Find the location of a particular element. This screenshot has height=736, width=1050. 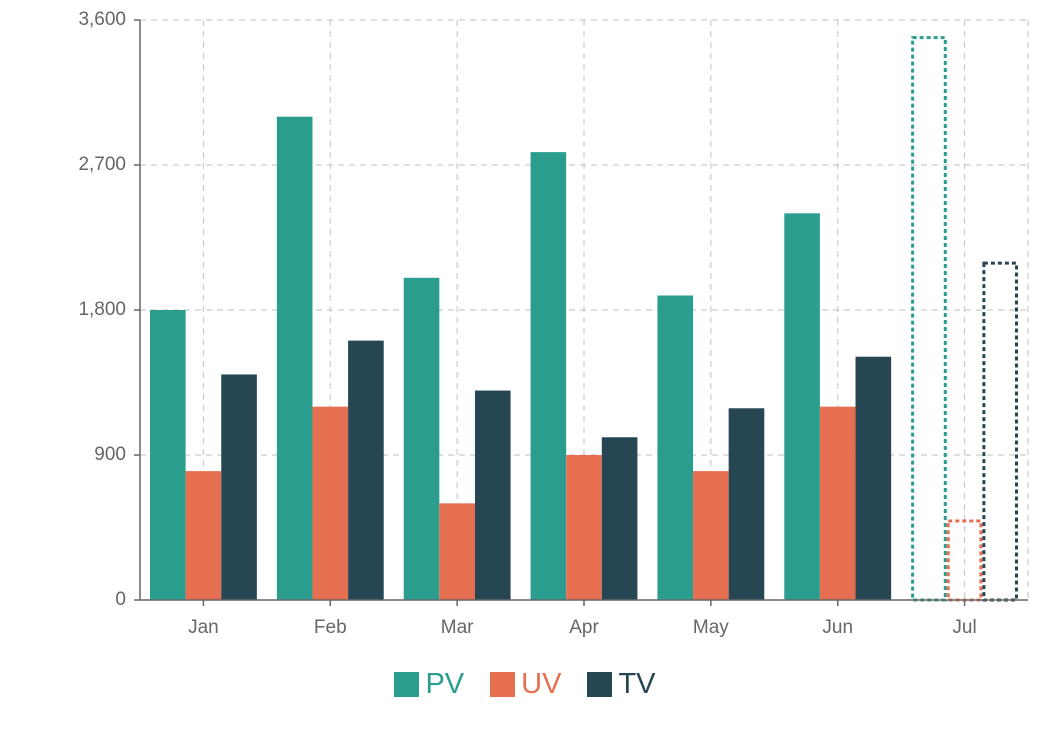

x-tick-label: May is located at coordinates (711, 627).